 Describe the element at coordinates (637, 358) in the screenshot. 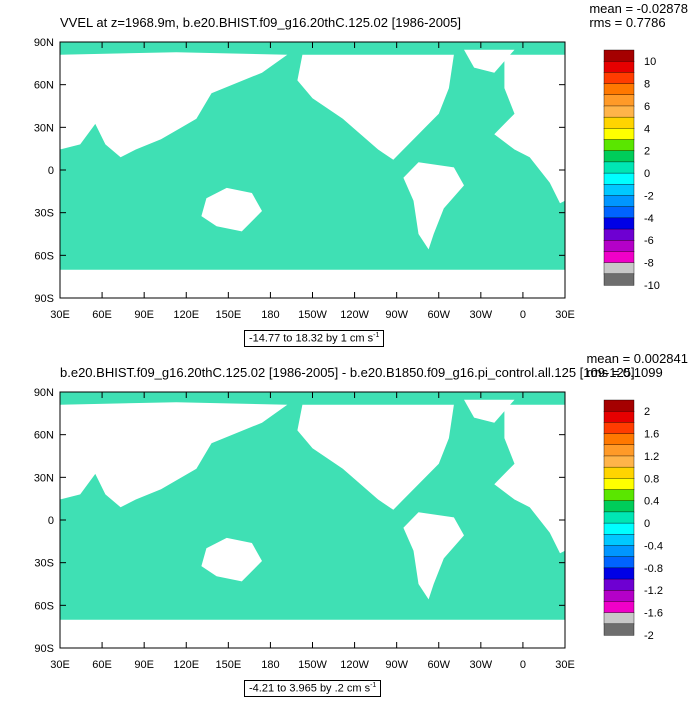

I see `mean-value: mean = 0.002841` at that location.